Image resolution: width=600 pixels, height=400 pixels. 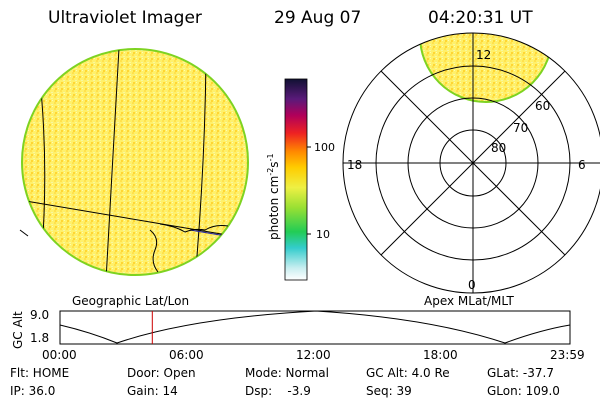 What do you see at coordinates (318, 18) in the screenshot?
I see `image-date: 29 Aug 07` at bounding box center [318, 18].